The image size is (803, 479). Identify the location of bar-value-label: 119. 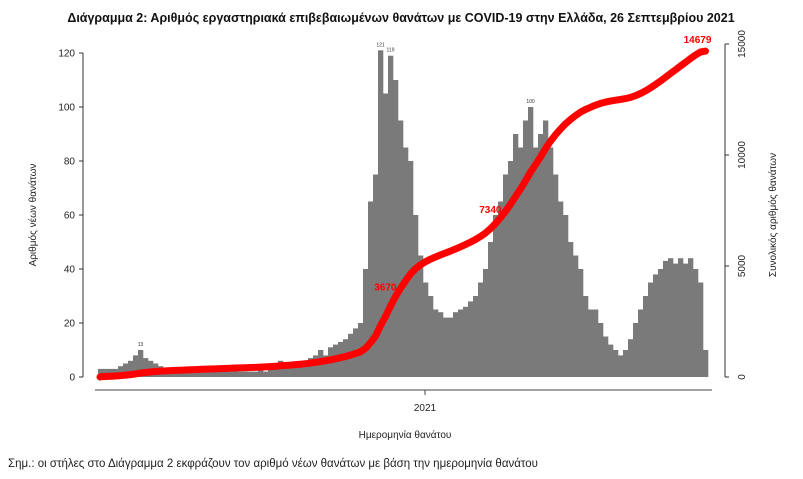
(391, 51).